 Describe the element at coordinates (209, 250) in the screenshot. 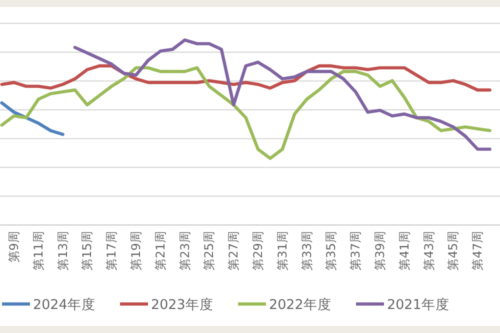

I see `x-tick-label: 第25周` at that location.